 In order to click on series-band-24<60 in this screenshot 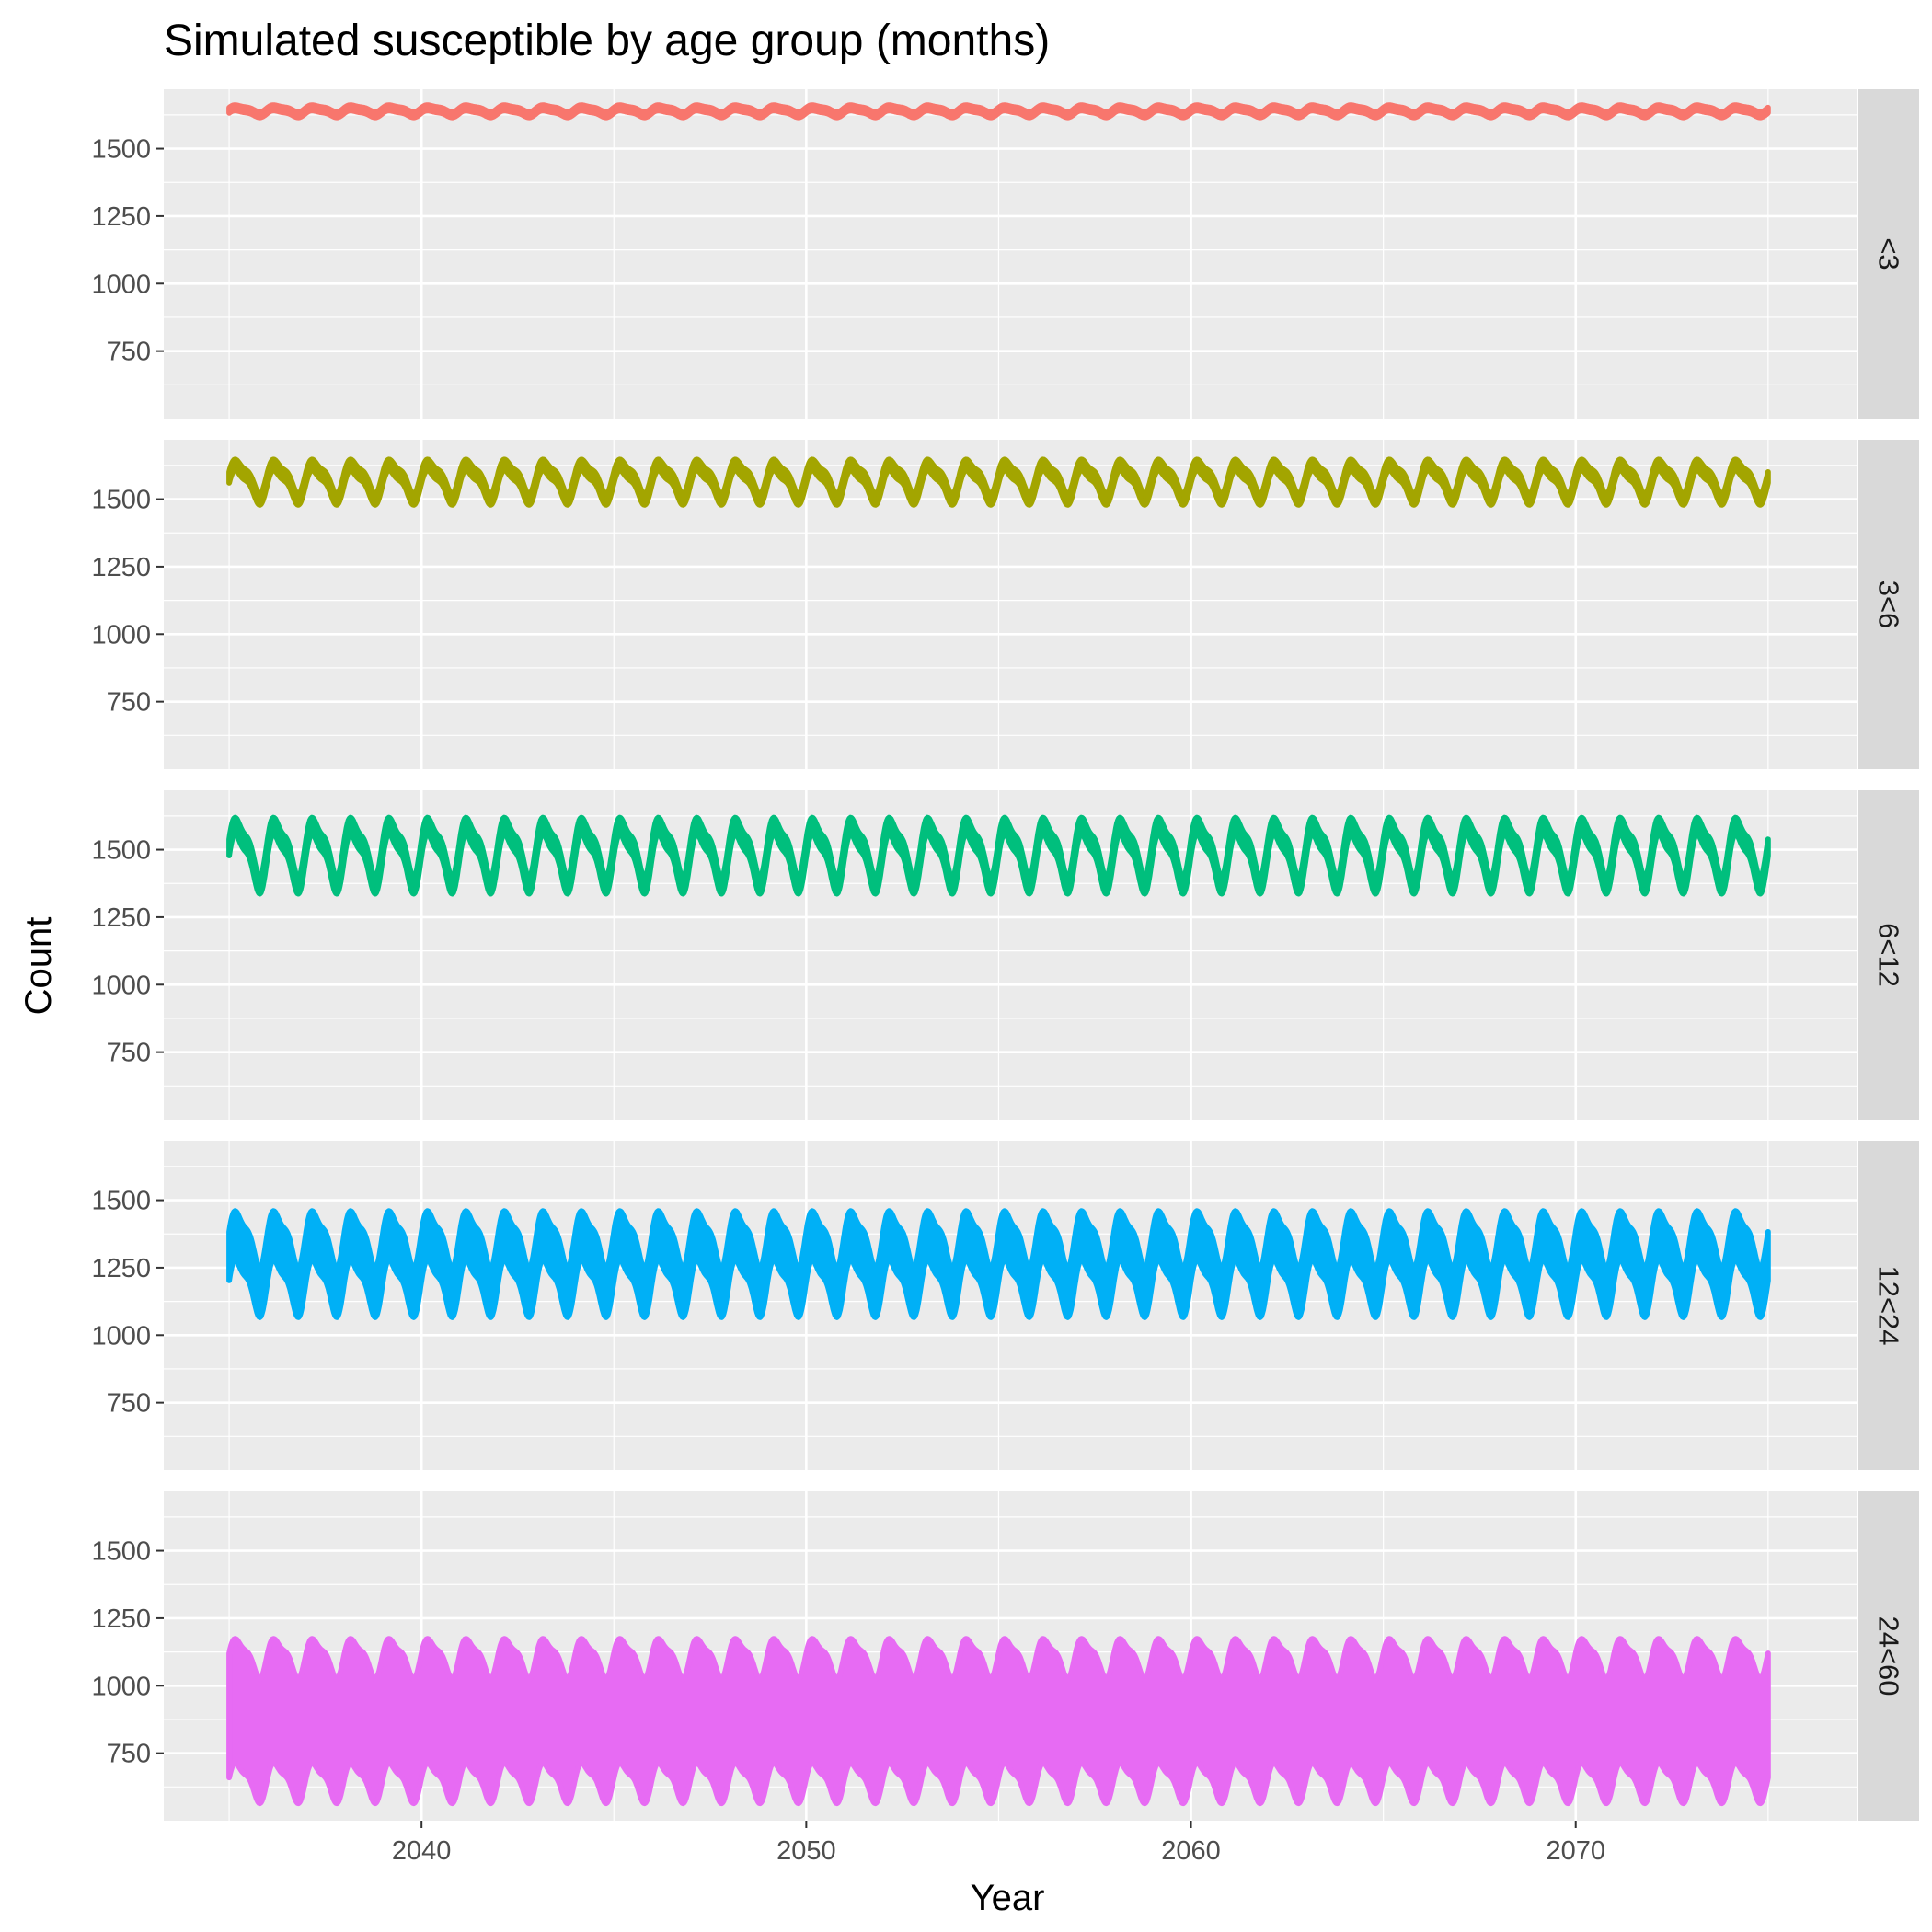, I will do `click(998, 1721)`.